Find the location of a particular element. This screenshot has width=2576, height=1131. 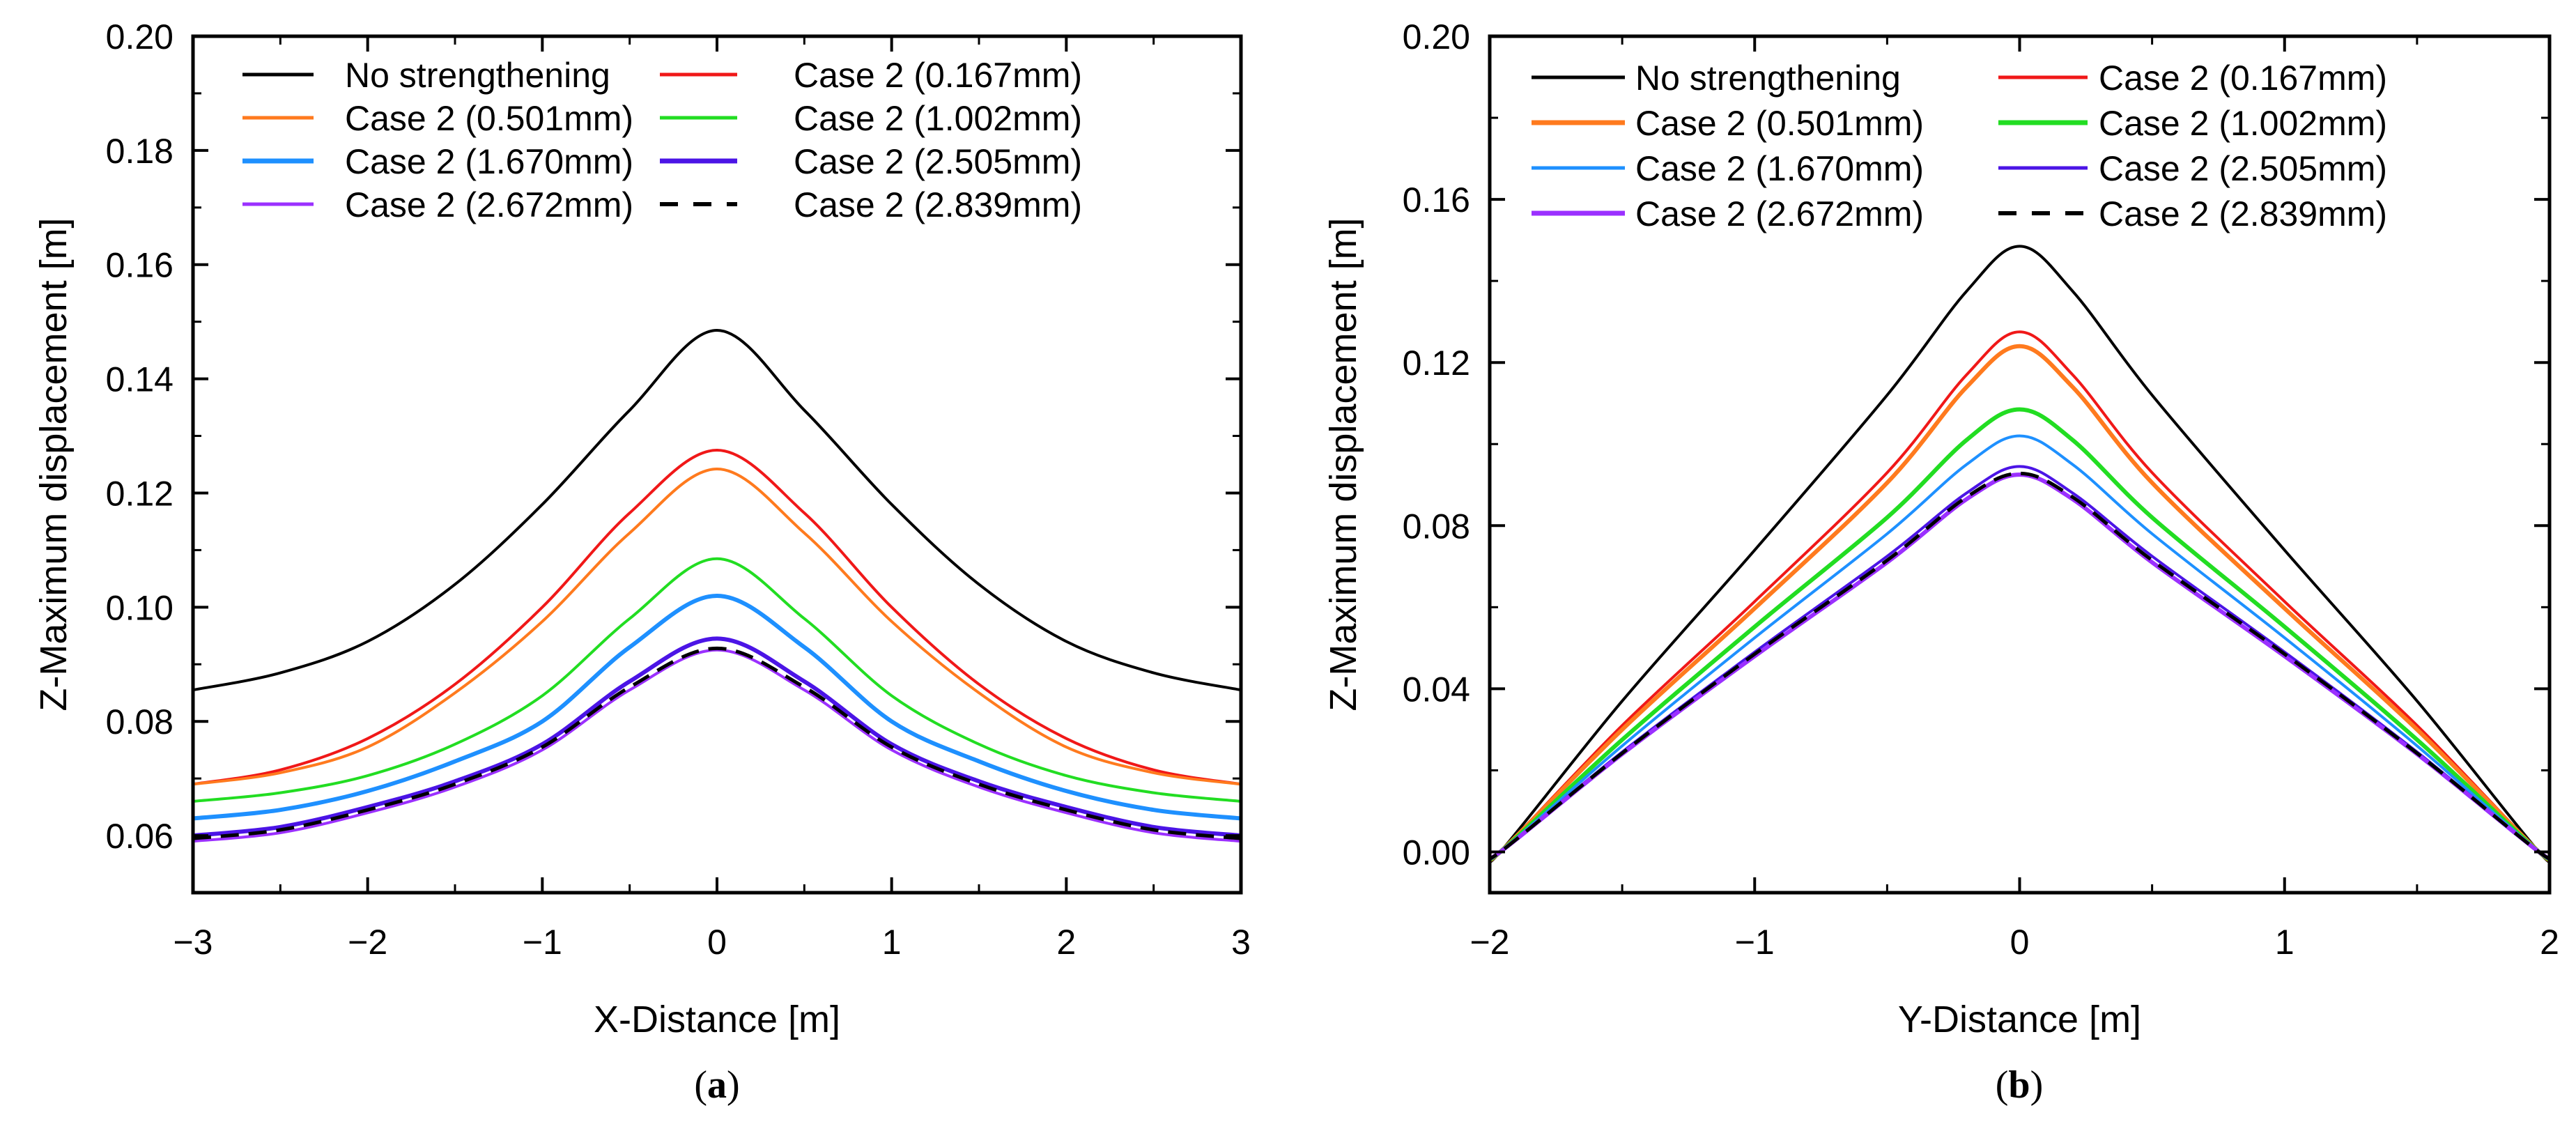

caption-letter: b is located at coordinates (2019, 1085).